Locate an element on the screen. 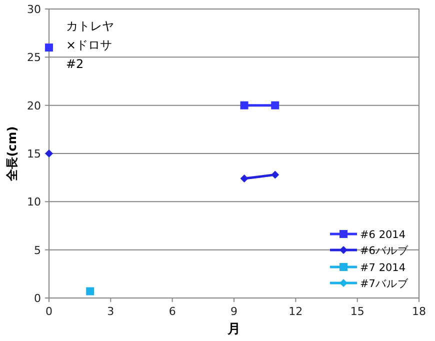 Image resolution: width=435 pixels, height=341 pixels. y-tick-label: 0 is located at coordinates (37, 298).